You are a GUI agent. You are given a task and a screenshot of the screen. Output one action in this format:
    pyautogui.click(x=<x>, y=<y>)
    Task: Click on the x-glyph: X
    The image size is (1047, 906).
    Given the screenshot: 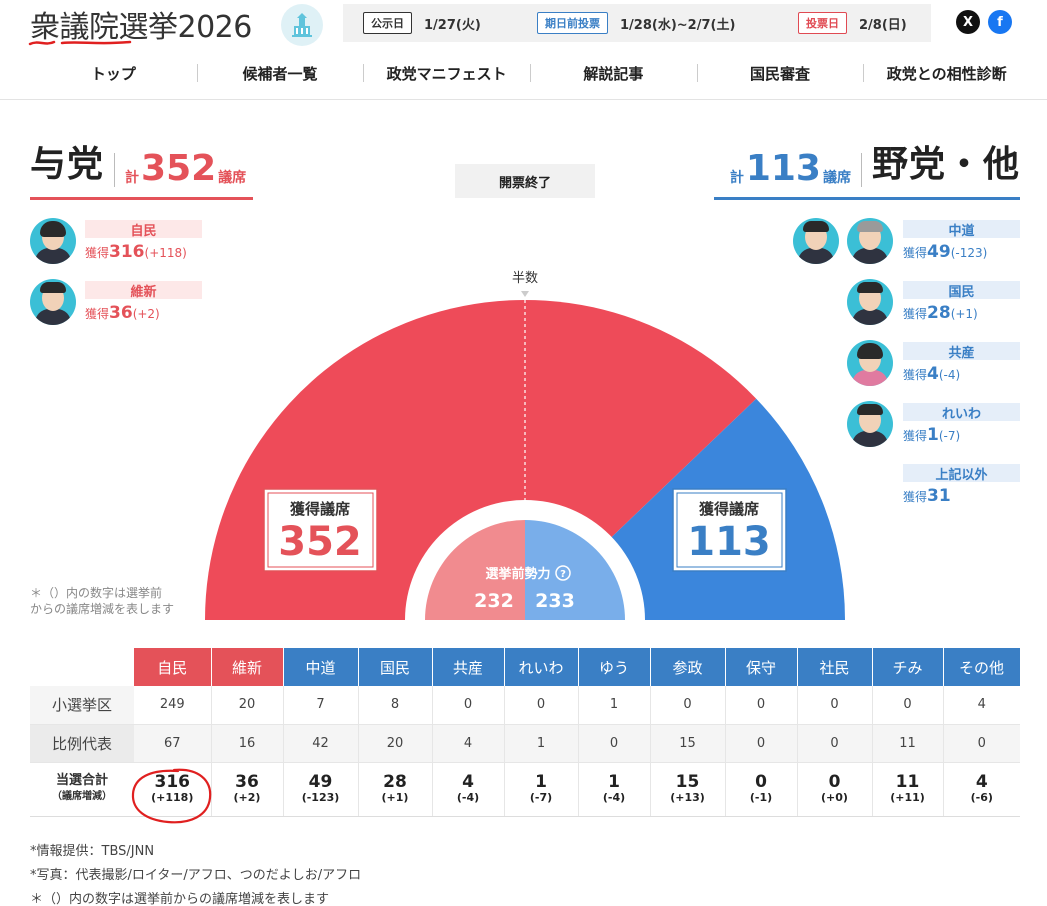 What is the action you would take?
    pyautogui.click(x=968, y=22)
    